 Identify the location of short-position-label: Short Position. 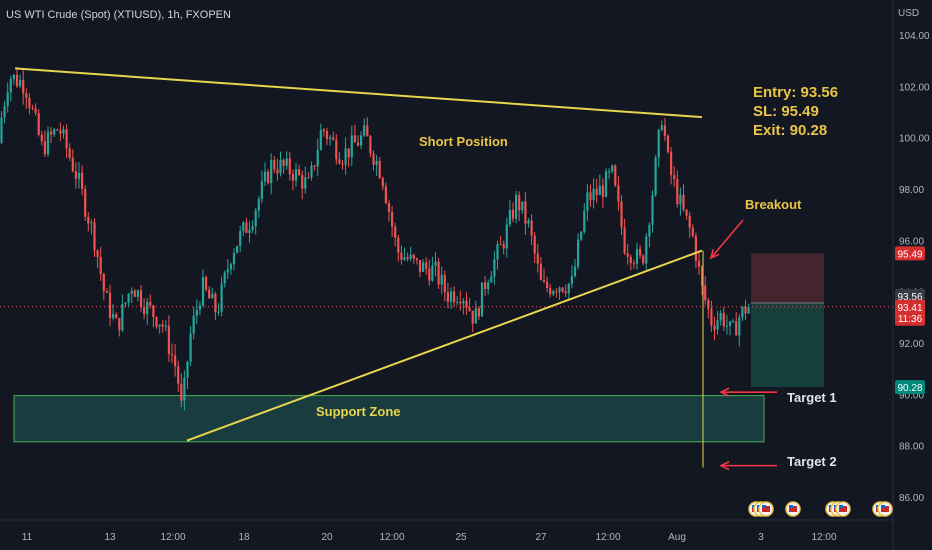
(463, 141).